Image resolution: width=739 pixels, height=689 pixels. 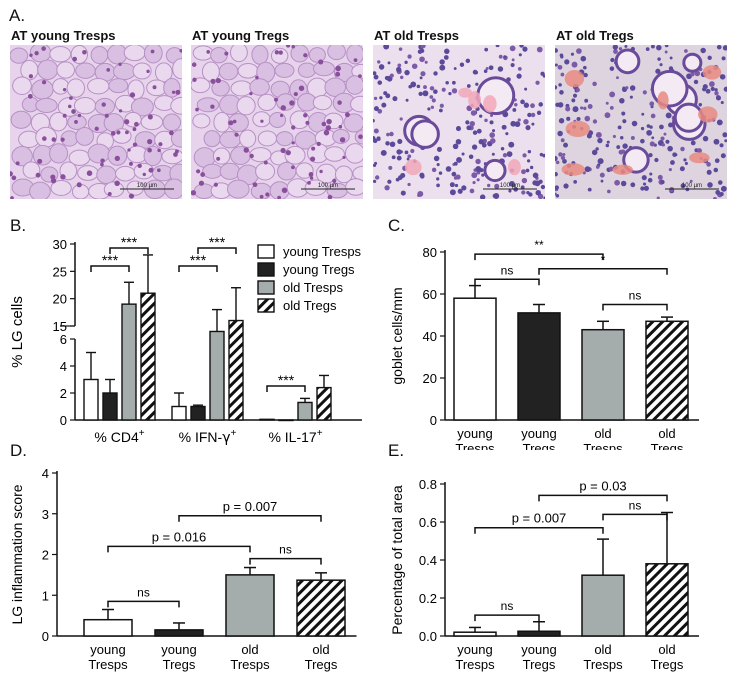 I want to click on panel-b-significance-label: ***, so click(x=217, y=242).